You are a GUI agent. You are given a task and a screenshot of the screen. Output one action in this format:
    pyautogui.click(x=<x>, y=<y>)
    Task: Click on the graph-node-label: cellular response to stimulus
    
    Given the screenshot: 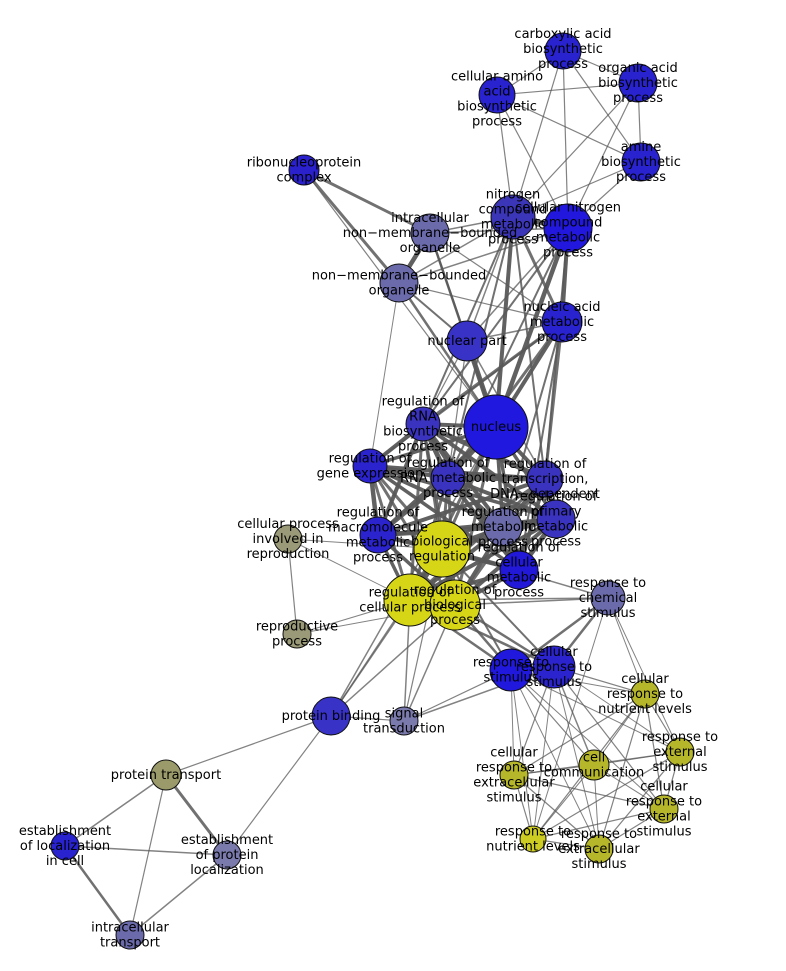 What is the action you would take?
    pyautogui.click(x=554, y=667)
    